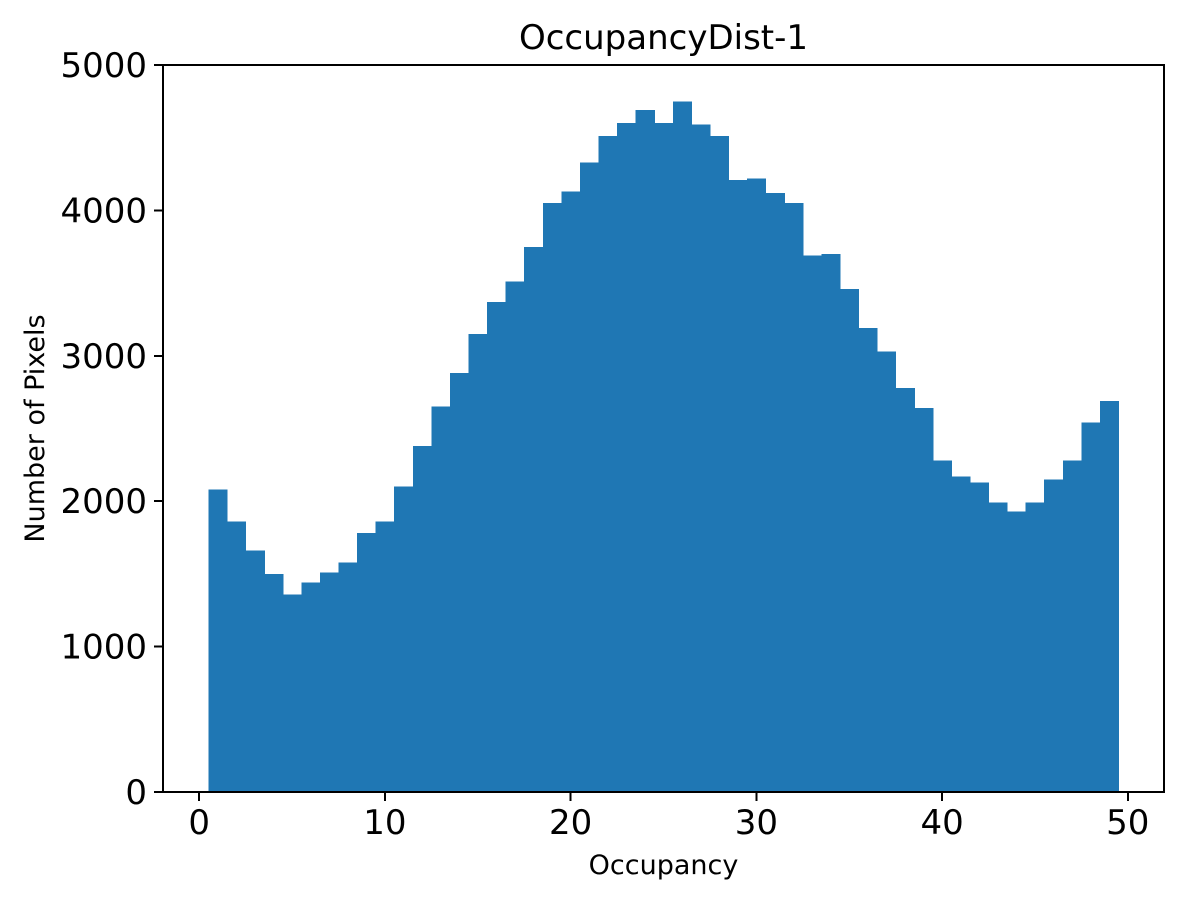 The height and width of the screenshot is (904, 1200). I want to click on x-tick-label: 0, so click(199, 823).